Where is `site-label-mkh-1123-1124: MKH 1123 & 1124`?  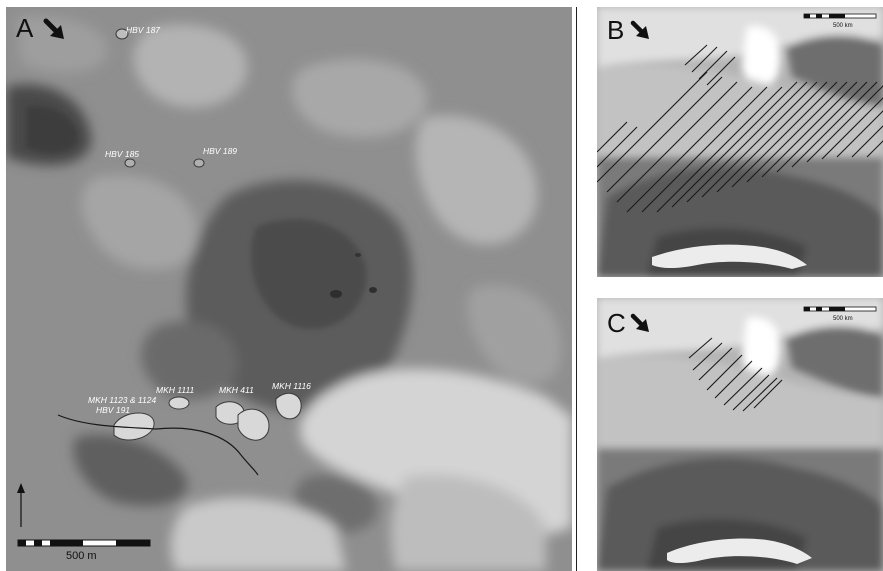
site-label-mkh-1123-1124: MKH 1123 & 1124 is located at coordinates (122, 400).